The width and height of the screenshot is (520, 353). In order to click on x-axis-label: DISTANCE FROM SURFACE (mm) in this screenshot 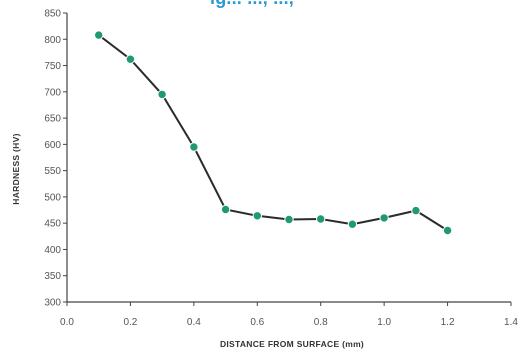, I will do `click(292, 344)`.